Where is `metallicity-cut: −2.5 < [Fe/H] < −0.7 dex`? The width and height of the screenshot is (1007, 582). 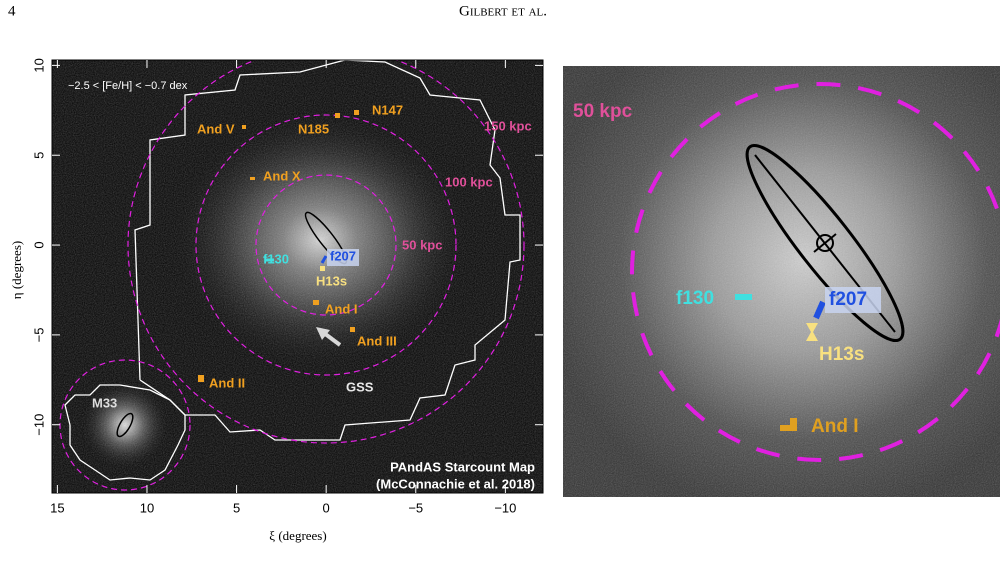
metallicity-cut: −2.5 < [Fe/H] < −0.7 dex is located at coordinates (128, 86).